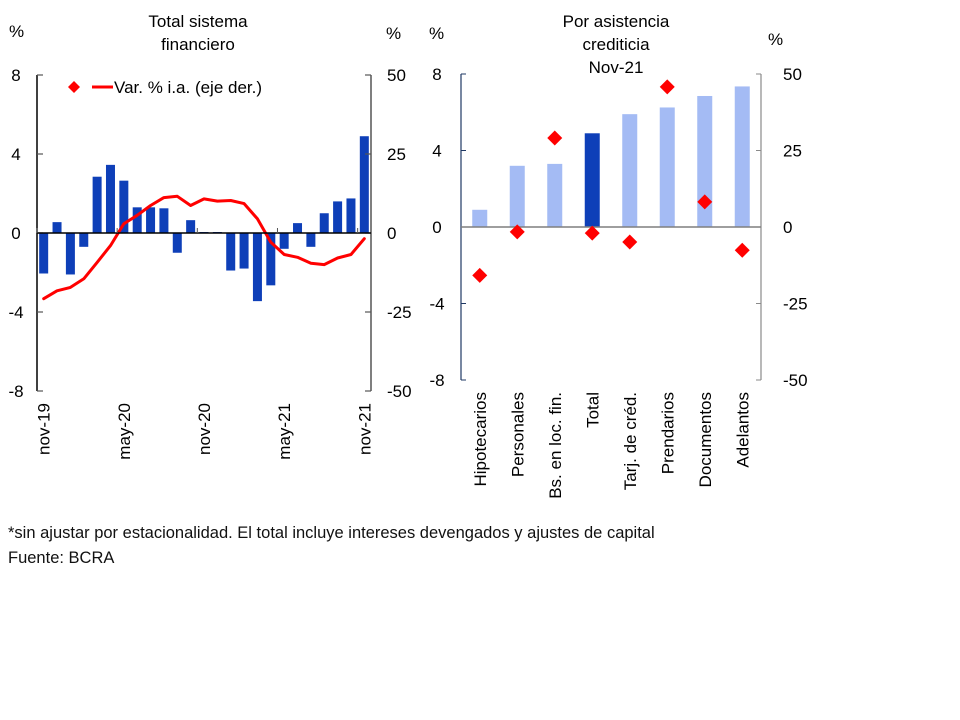 The height and width of the screenshot is (720, 960). I want to click on left-chart-left-axis-ticks: 8 4 0 -4 -8, so click(15, 233).